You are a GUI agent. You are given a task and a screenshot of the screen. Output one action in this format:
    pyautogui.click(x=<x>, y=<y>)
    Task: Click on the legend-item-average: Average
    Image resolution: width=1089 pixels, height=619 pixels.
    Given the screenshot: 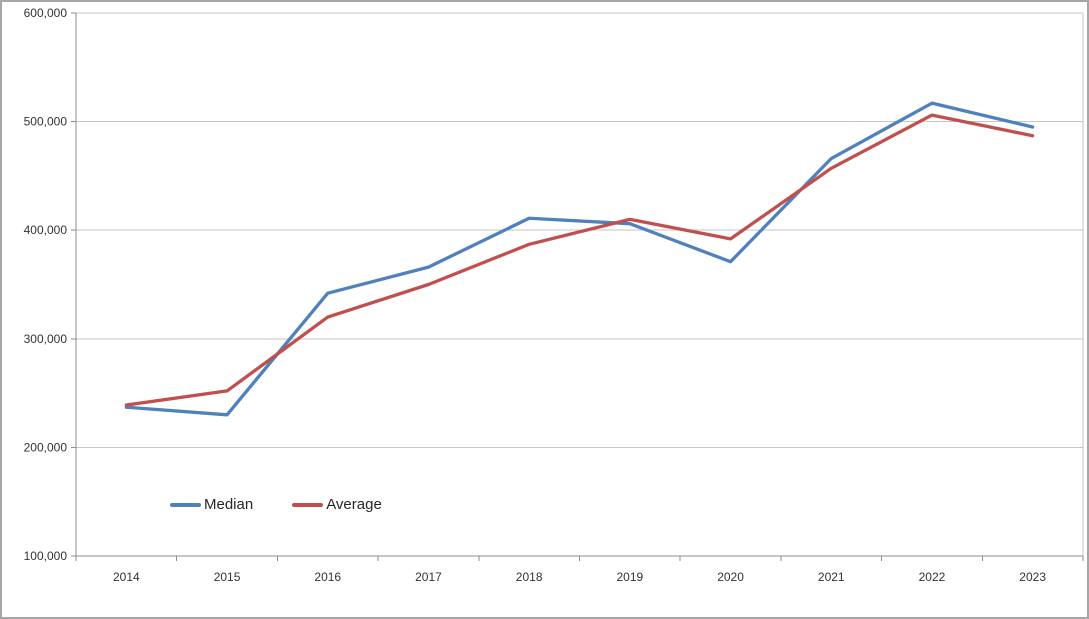 What is the action you would take?
    pyautogui.click(x=337, y=505)
    